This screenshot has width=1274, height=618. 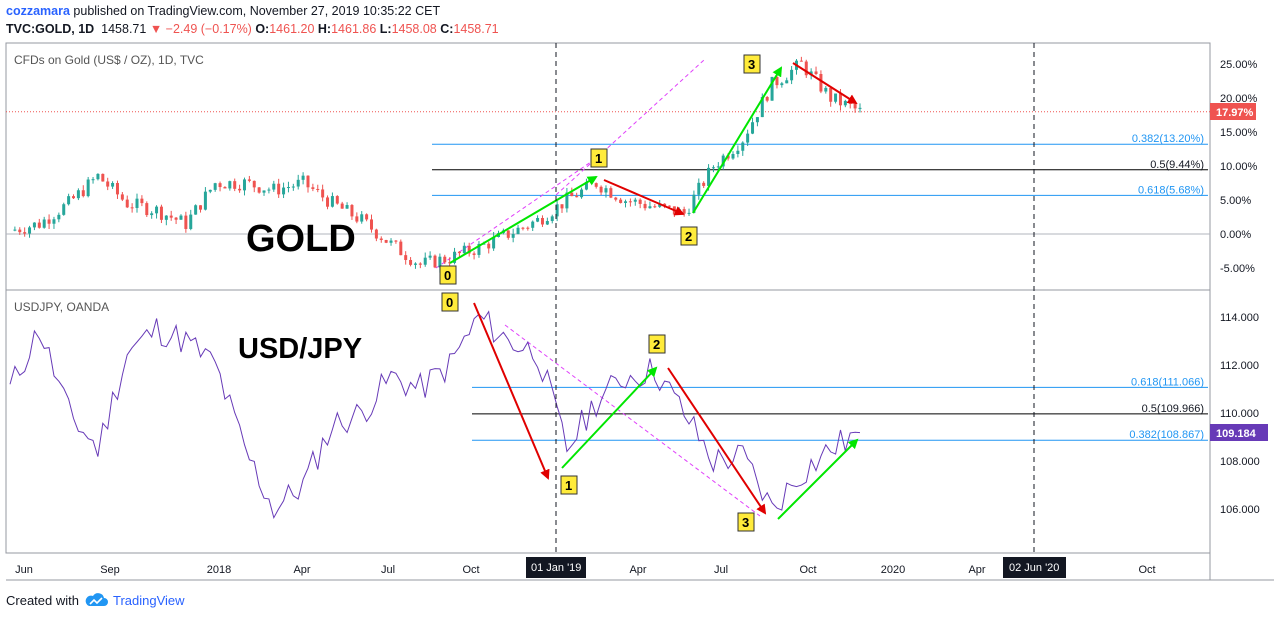 I want to click on usdjpy-pane-title: USDJPY, OANDA, so click(x=61, y=307).